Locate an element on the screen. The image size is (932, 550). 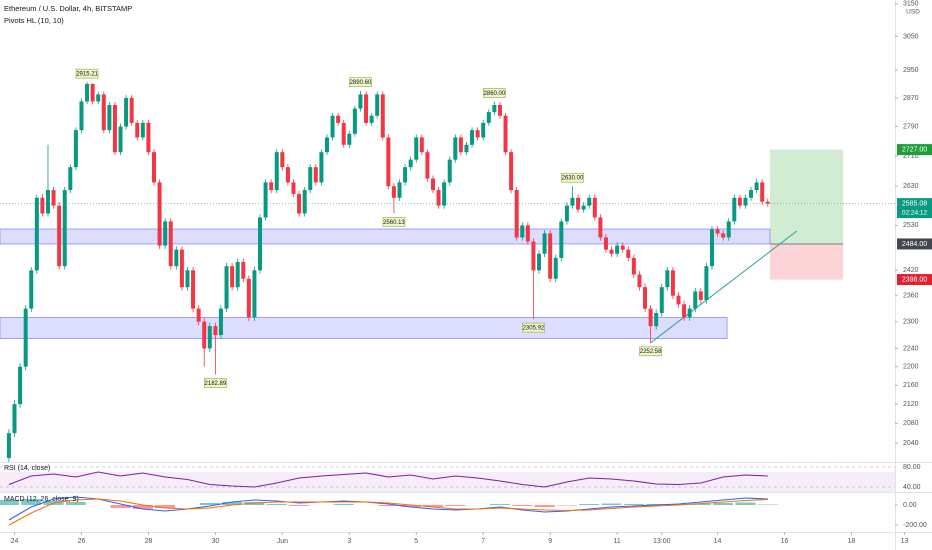
pivot-label: 2560.13 is located at coordinates (394, 223).